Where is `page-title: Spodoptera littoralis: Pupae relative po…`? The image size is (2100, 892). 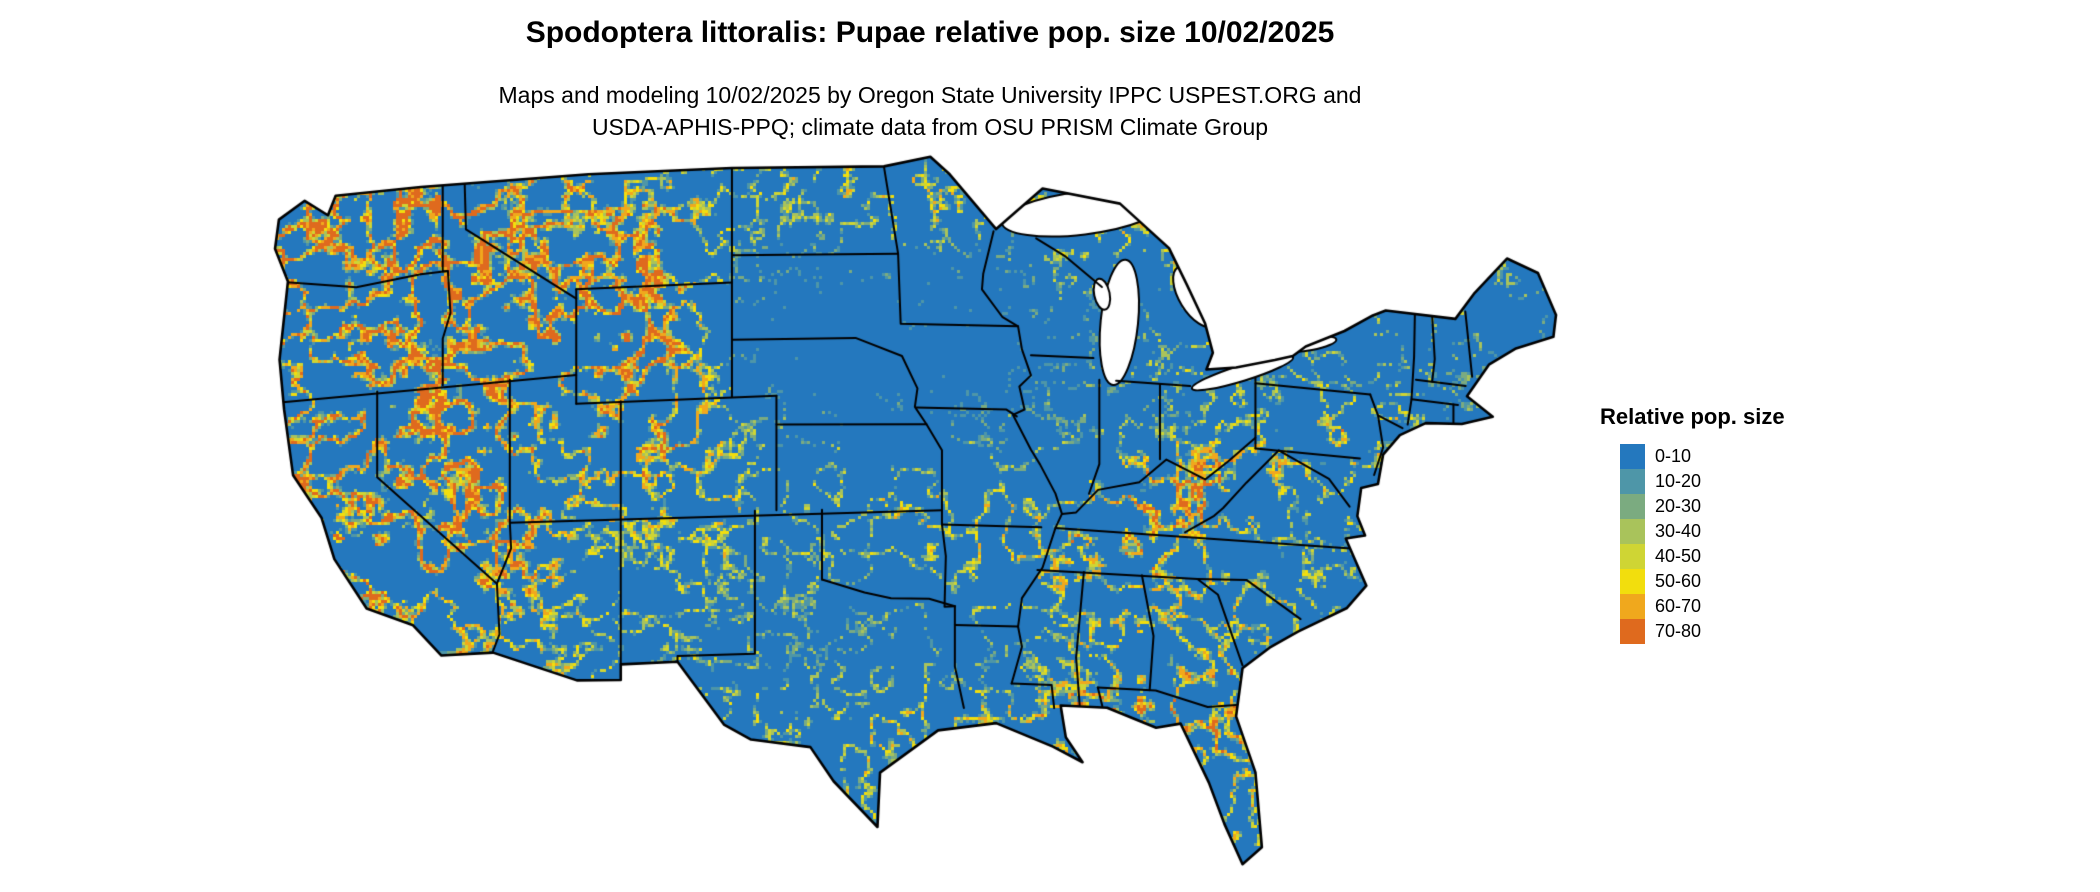 page-title: Spodoptera littoralis: Pupae relative po… is located at coordinates (930, 32).